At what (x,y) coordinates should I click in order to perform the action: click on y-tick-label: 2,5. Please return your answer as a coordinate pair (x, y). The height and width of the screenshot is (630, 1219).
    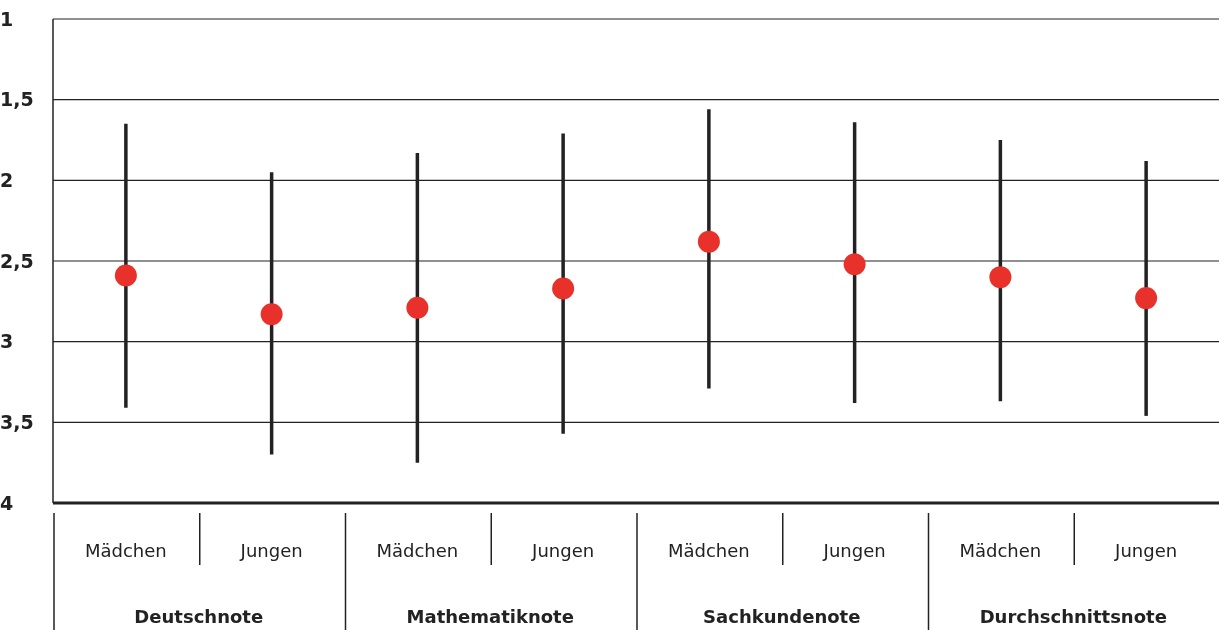
    Looking at the image, I should click on (17, 260).